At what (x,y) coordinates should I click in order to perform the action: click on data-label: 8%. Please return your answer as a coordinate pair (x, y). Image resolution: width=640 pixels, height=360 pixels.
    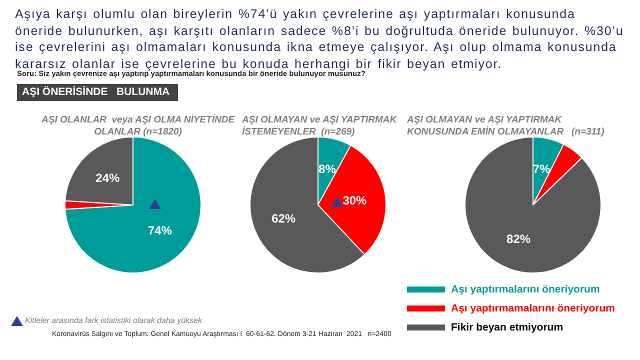
    Looking at the image, I should click on (327, 169).